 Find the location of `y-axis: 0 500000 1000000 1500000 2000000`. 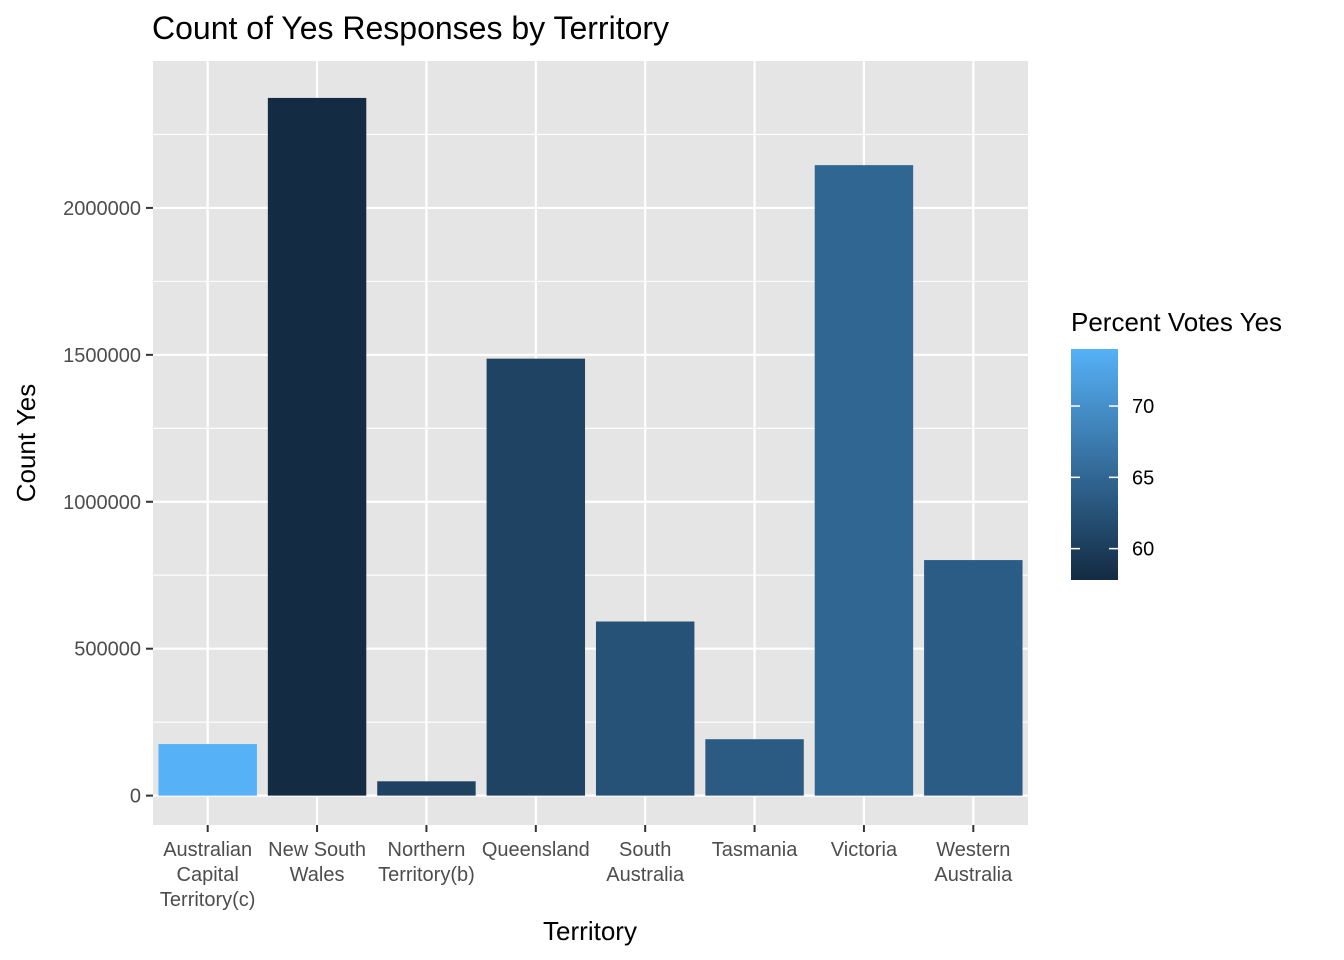

y-axis: 0 500000 1000000 1500000 2000000 is located at coordinates (108, 503).